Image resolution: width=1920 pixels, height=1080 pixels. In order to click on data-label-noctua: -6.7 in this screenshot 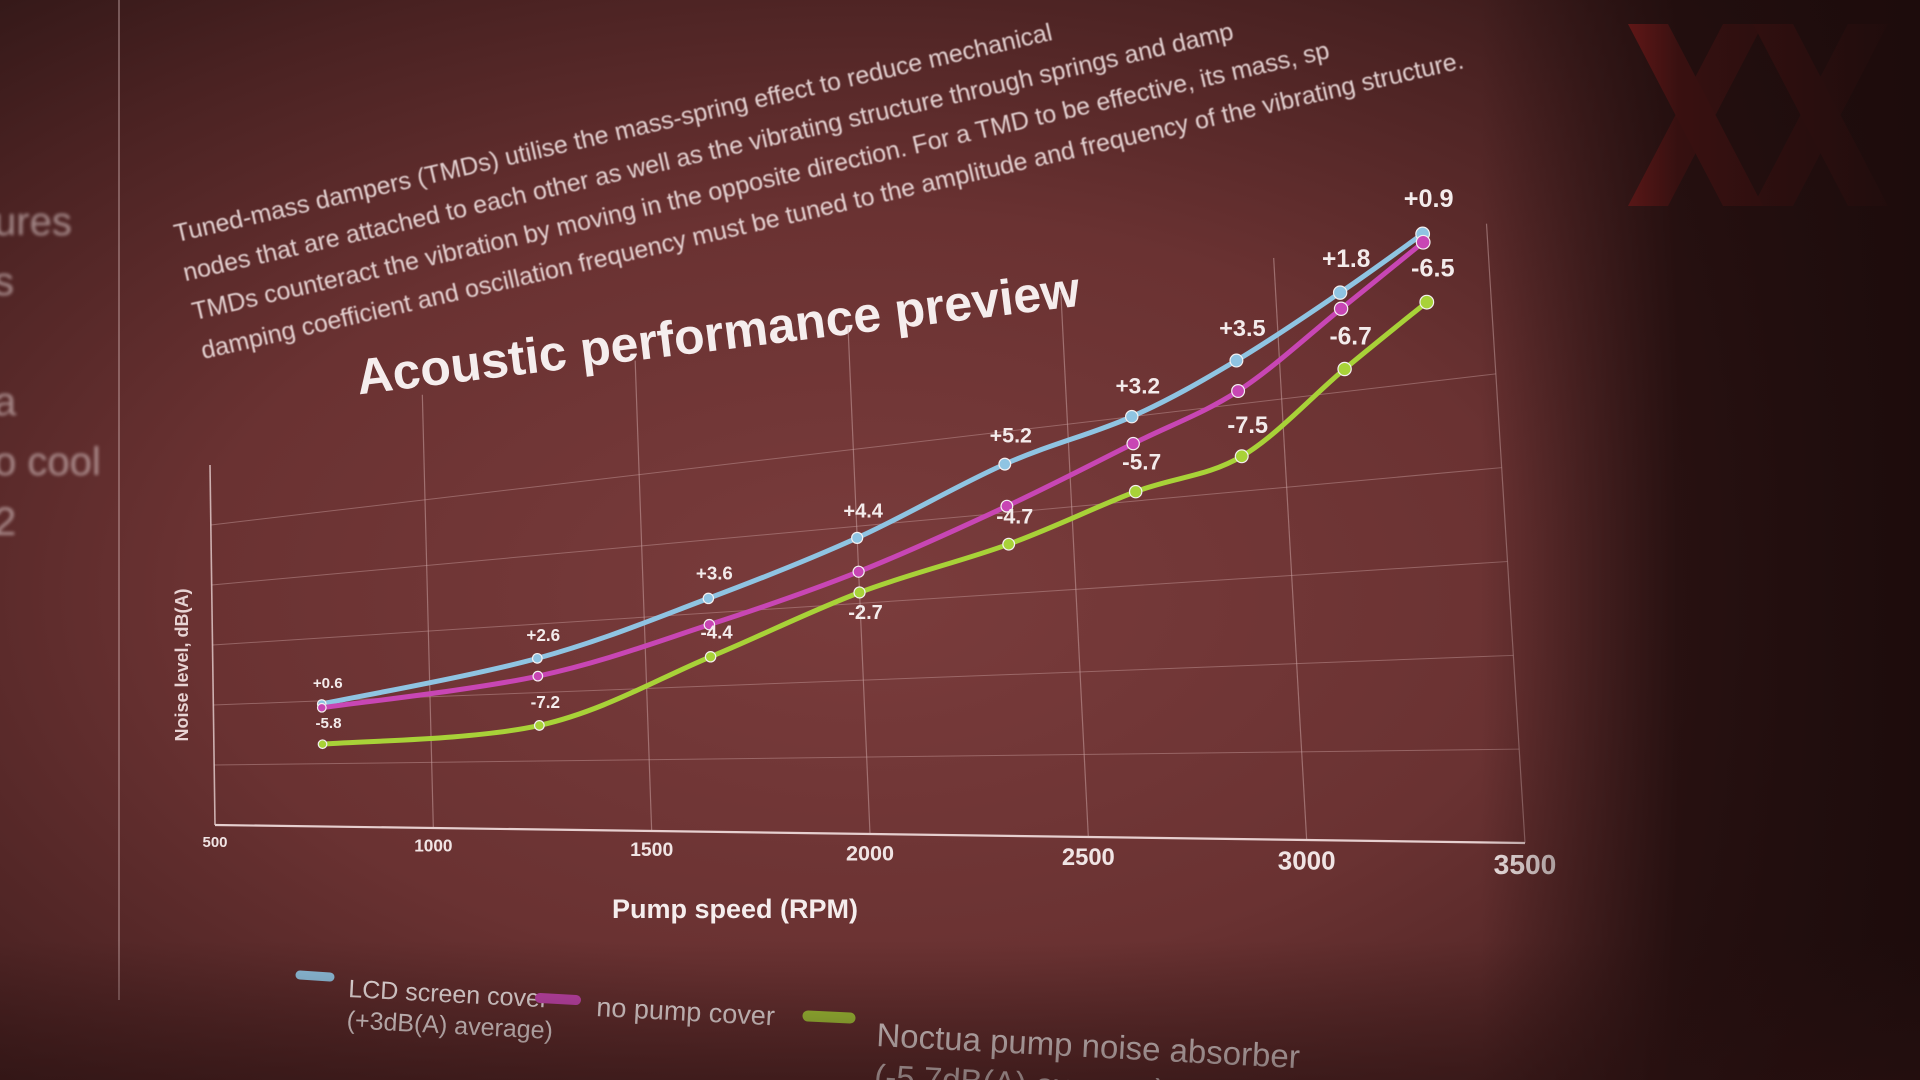, I will do `click(1350, 337)`.